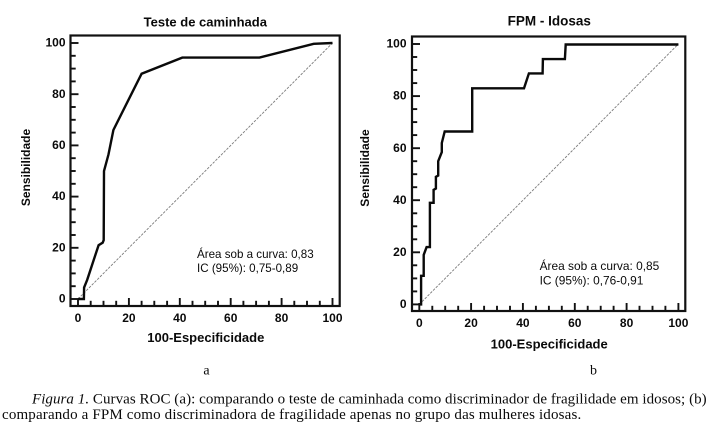 The image size is (712, 424). Describe the element at coordinates (593, 371) in the screenshot. I see `svg-text: b` at that location.